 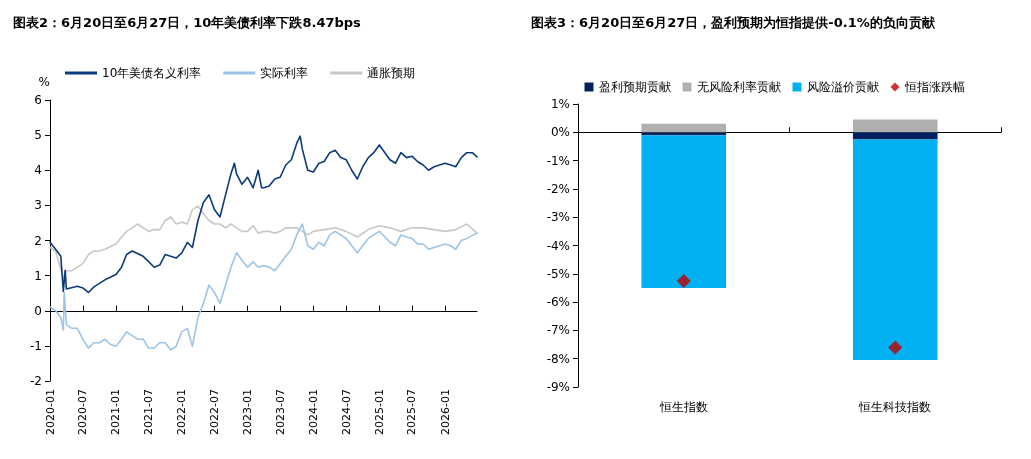 What do you see at coordinates (683, 407) in the screenshot?
I see `x-tick-label: 恒生指数` at bounding box center [683, 407].